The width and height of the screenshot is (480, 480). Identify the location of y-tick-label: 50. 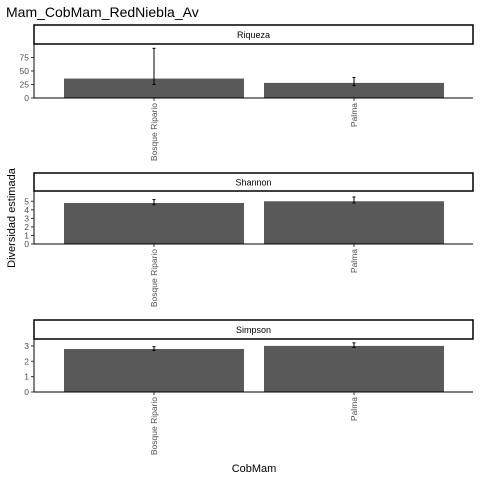
(25, 71).